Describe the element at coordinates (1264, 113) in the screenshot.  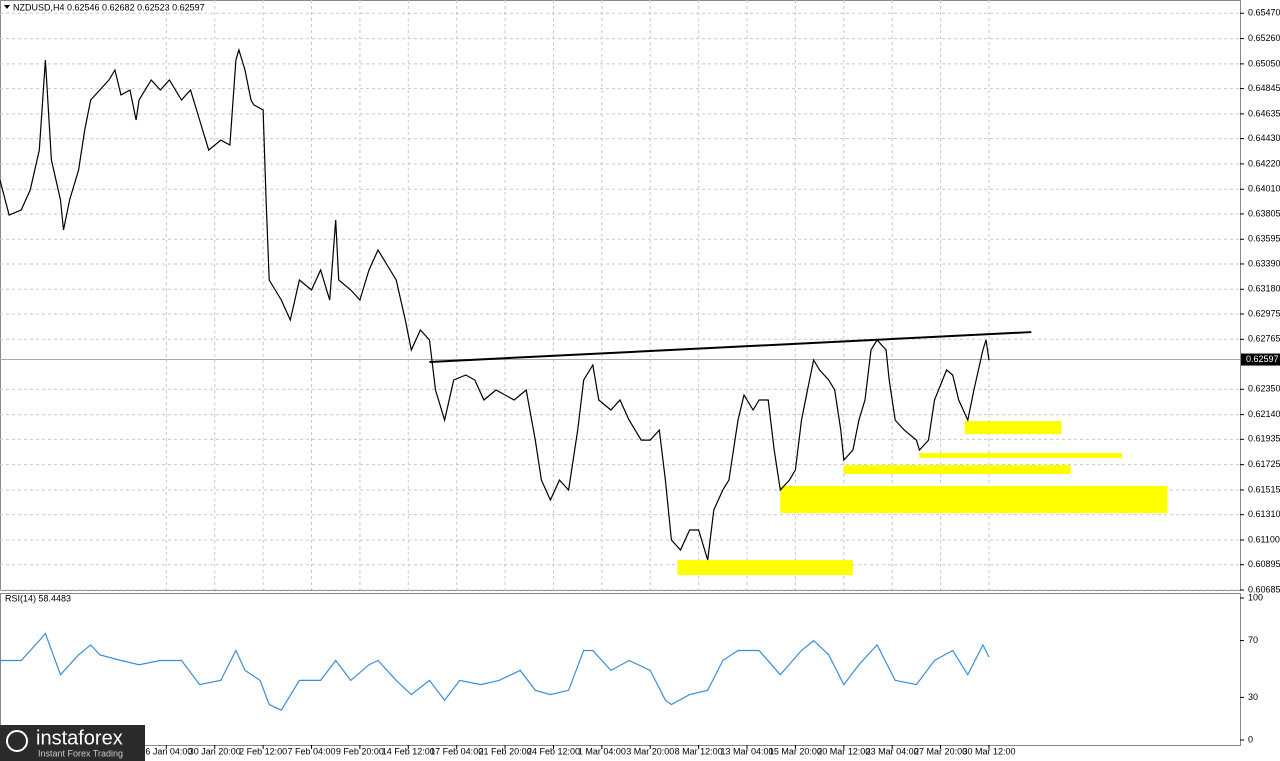
I see `y-tick-label: 0.64635` at that location.